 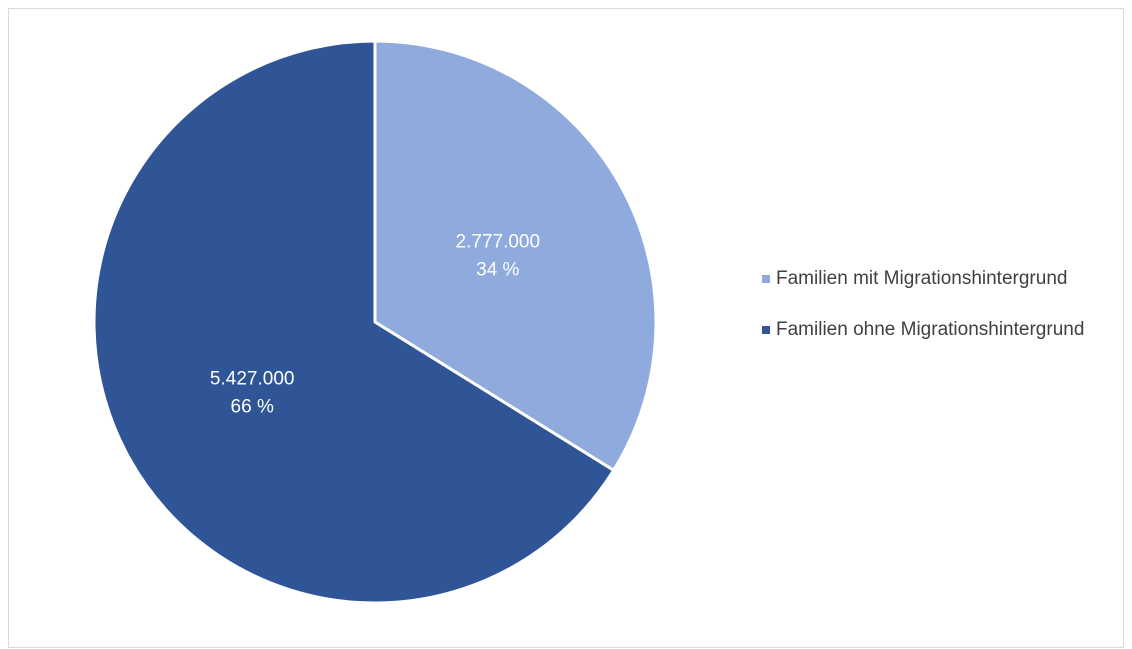 What do you see at coordinates (252, 406) in the screenshot?
I see `pie-label-ohne-percent: 66 %` at bounding box center [252, 406].